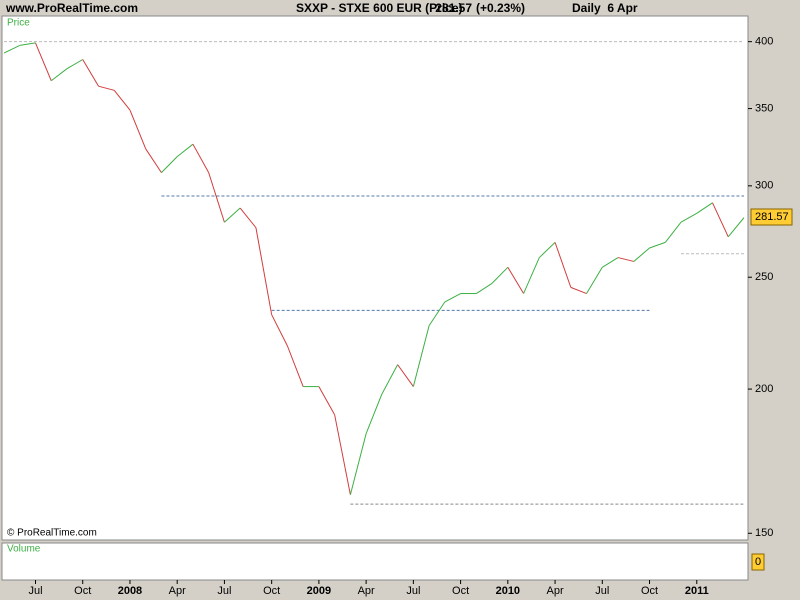 The width and height of the screenshot is (800, 600). What do you see at coordinates (453, 8) in the screenshot?
I see `price: 281.57` at bounding box center [453, 8].